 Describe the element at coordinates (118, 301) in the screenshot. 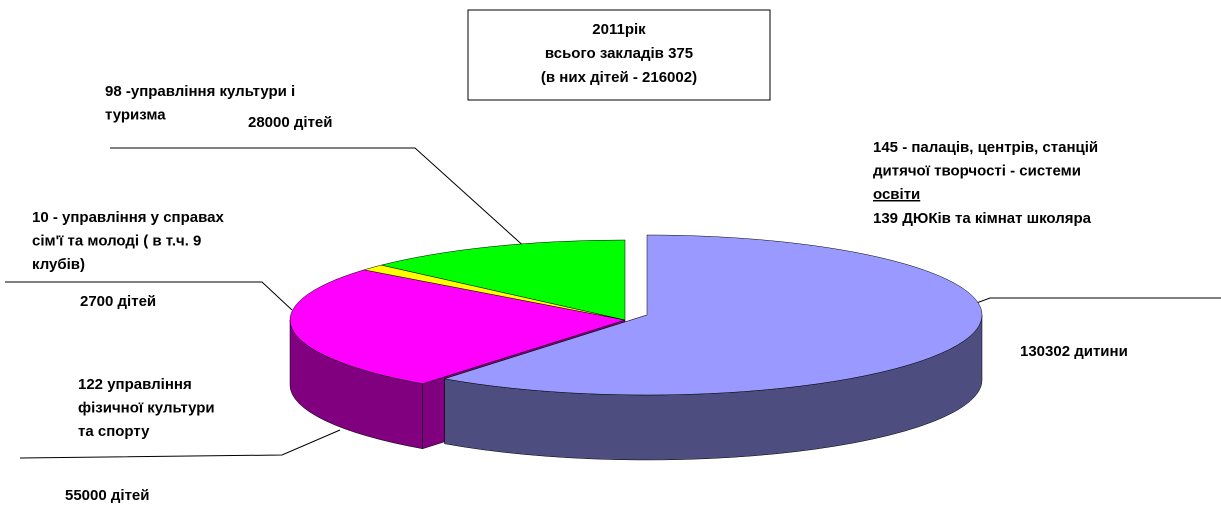

I see `value-label: 2700 дітей` at that location.